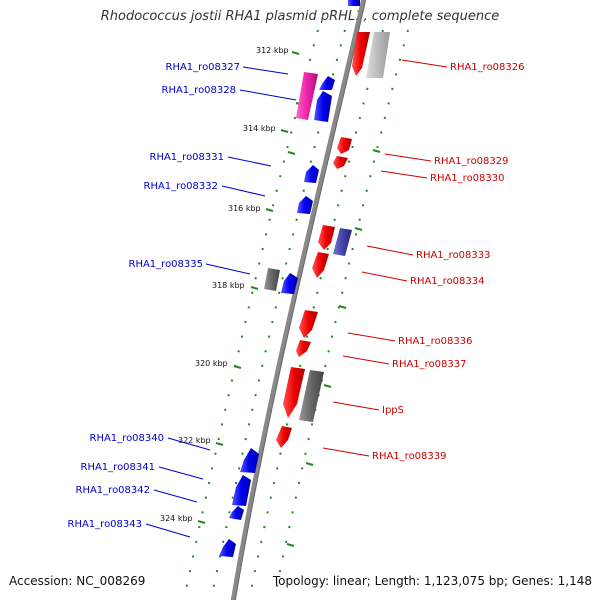 The width and height of the screenshot is (600, 600). What do you see at coordinates (127, 438) in the screenshot?
I see `gene-label-ro08340: RHA1_ro08340` at bounding box center [127, 438].